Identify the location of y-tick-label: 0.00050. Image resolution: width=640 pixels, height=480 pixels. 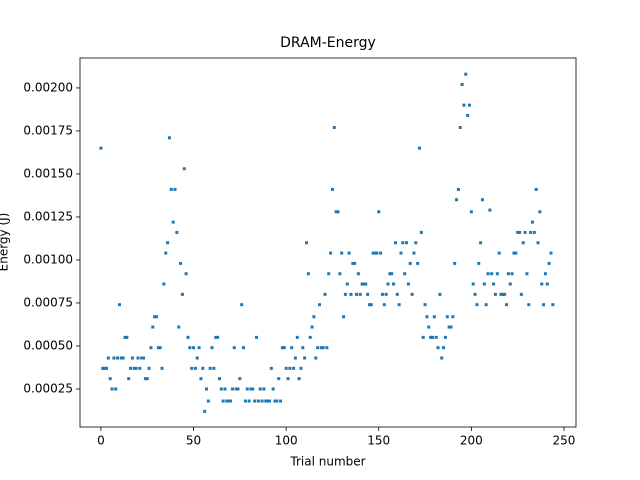
(48, 345).